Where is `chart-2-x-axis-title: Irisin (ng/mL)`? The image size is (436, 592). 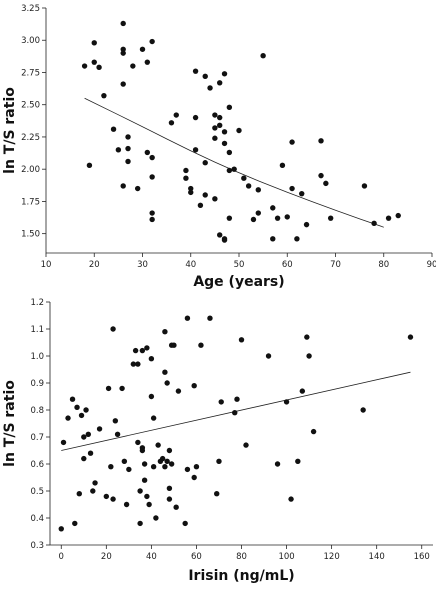
chart-2-x-axis-title: Irisin (ng/mL) is located at coordinates (241, 576).